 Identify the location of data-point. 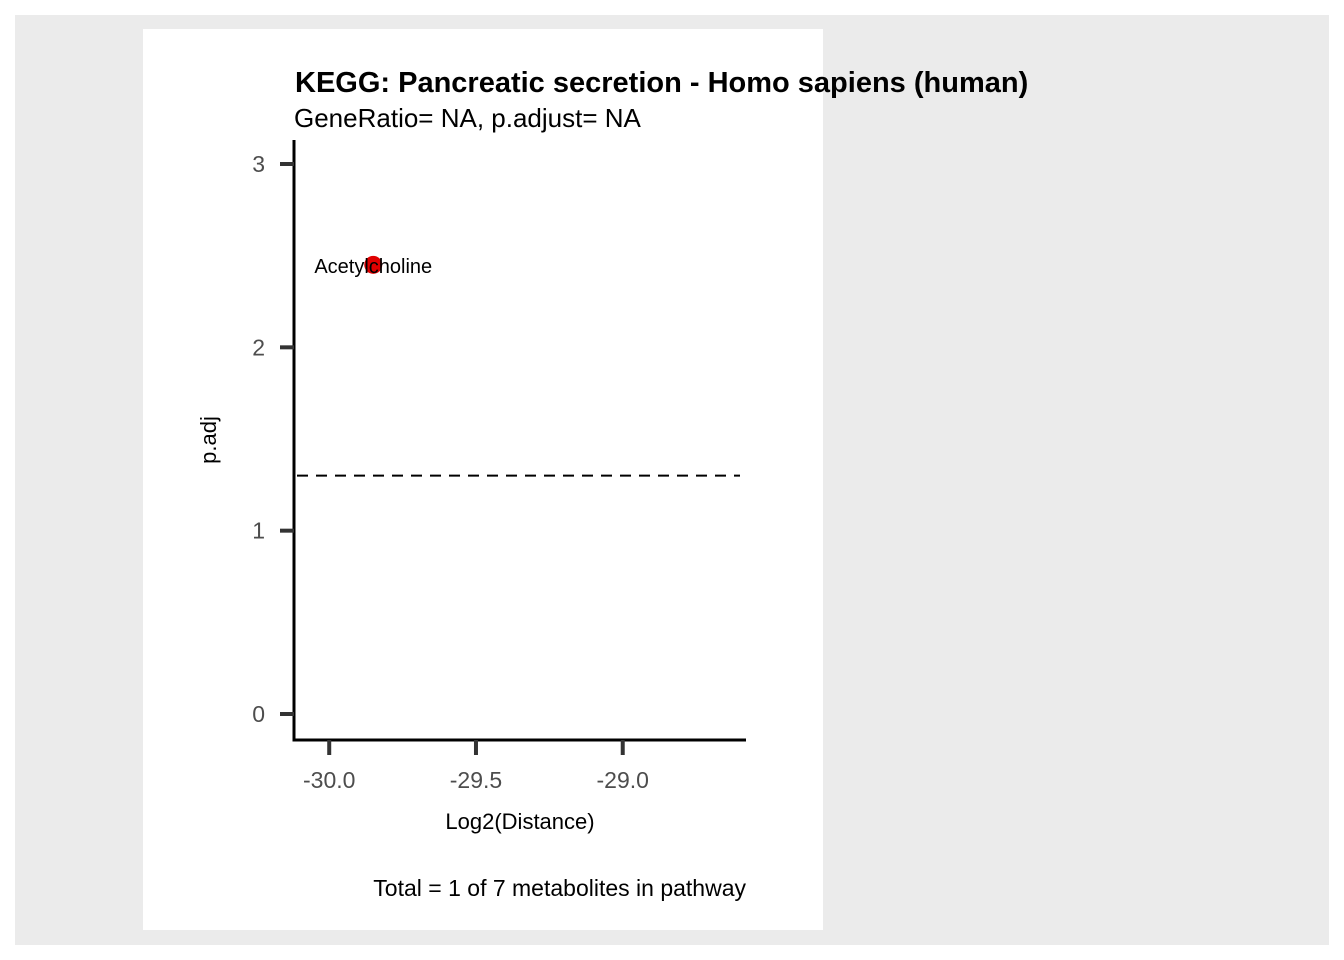
(373, 264).